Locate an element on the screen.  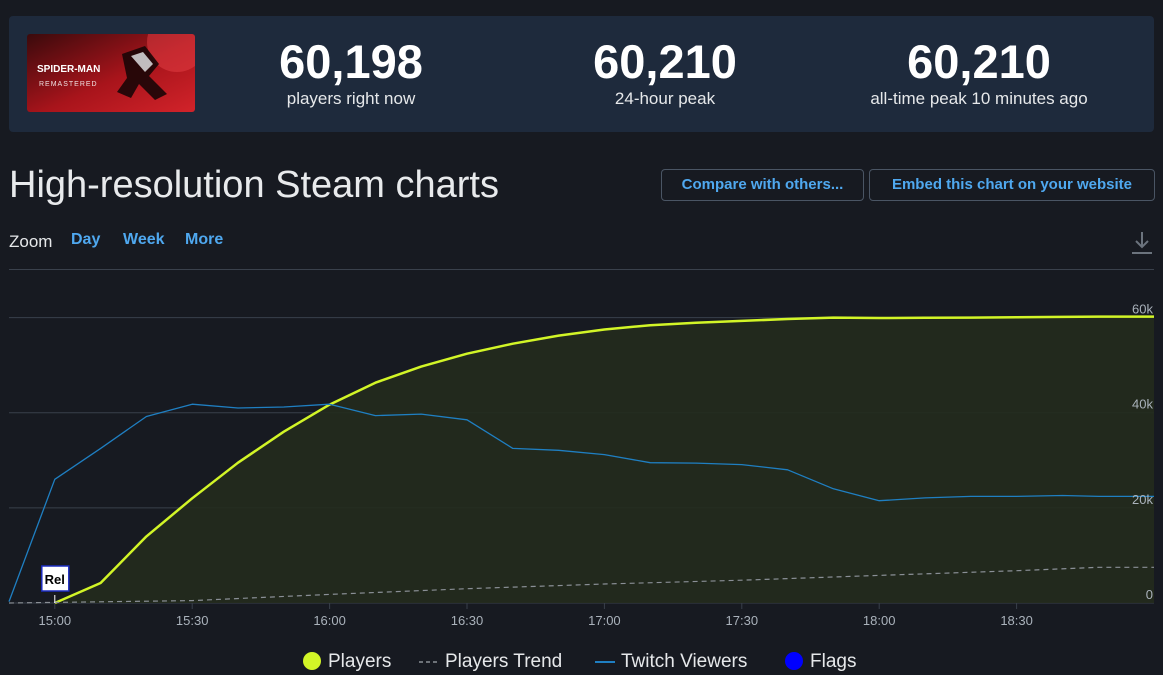
legend-trend-dash-icon is located at coordinates (429, 662).